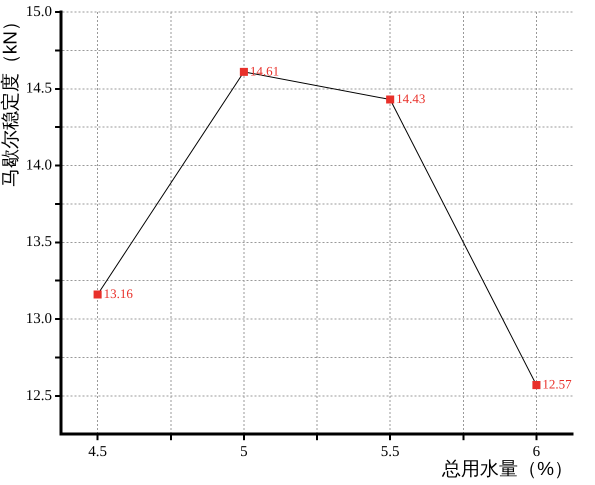 The width and height of the screenshot is (595, 485). Describe the element at coordinates (557, 384) in the screenshot. I see `data-label: 12.57` at that location.